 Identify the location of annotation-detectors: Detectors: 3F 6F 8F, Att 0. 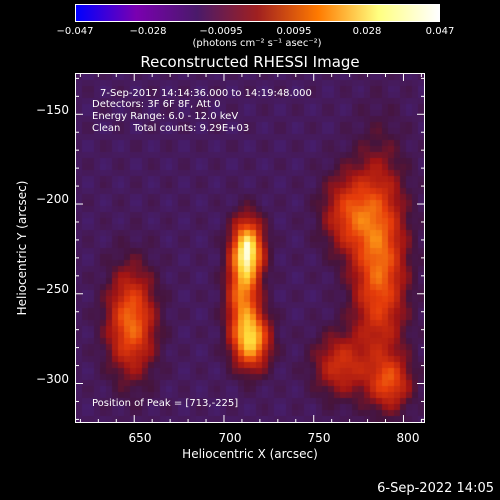
(156, 104).